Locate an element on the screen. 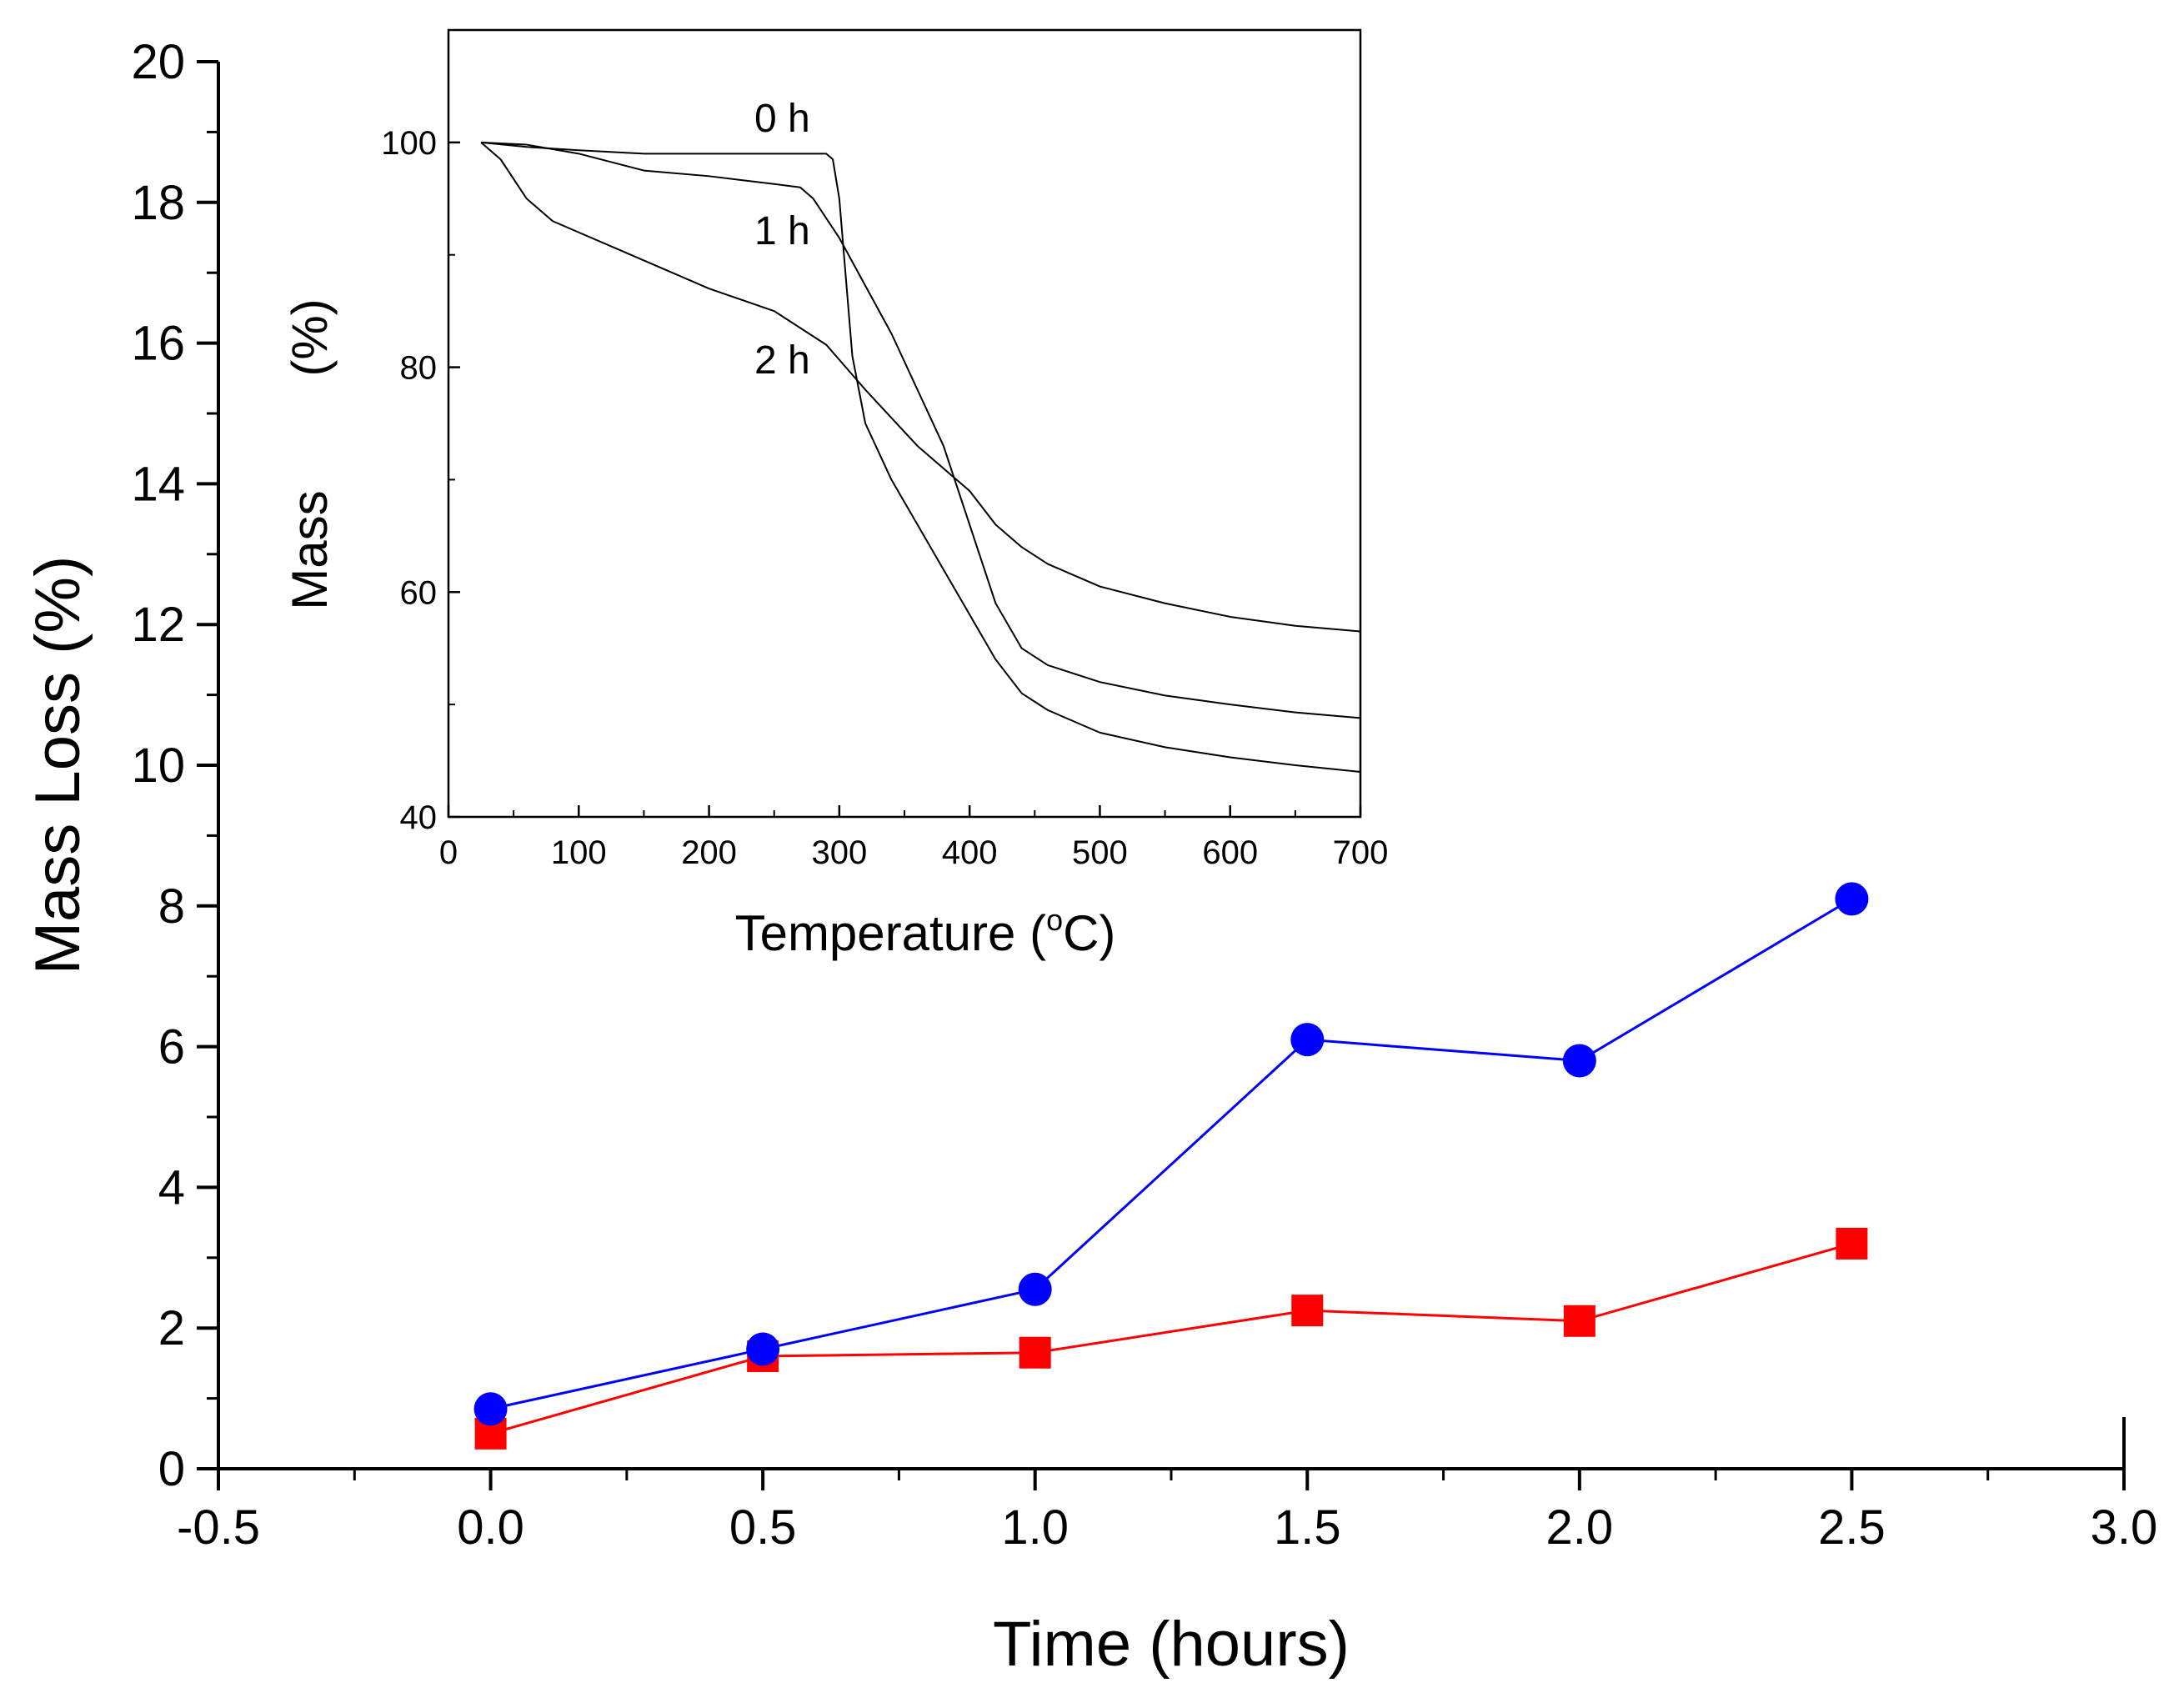 This screenshot has height=1708, width=2184. main-x-tick-label: 1.5 is located at coordinates (1307, 1527).